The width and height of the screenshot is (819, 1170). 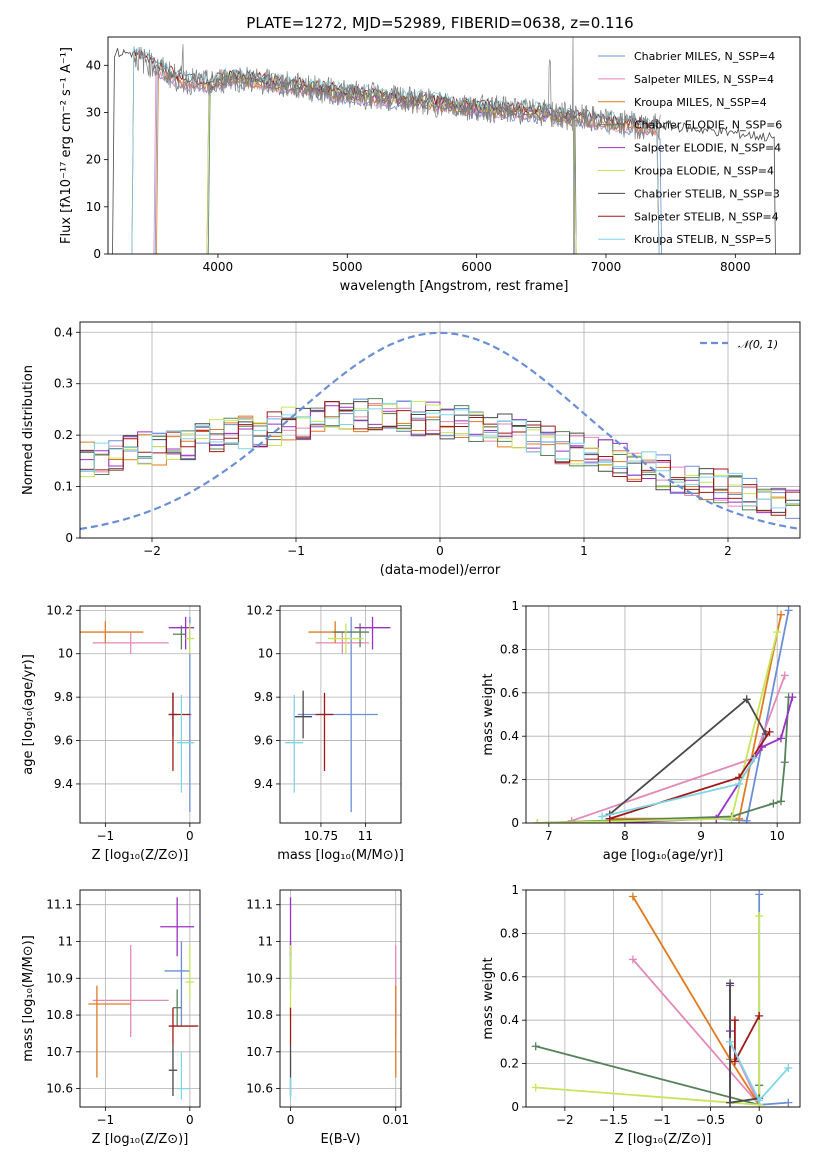 I want to click on x-tick-label: 0.01, so click(x=395, y=1120).